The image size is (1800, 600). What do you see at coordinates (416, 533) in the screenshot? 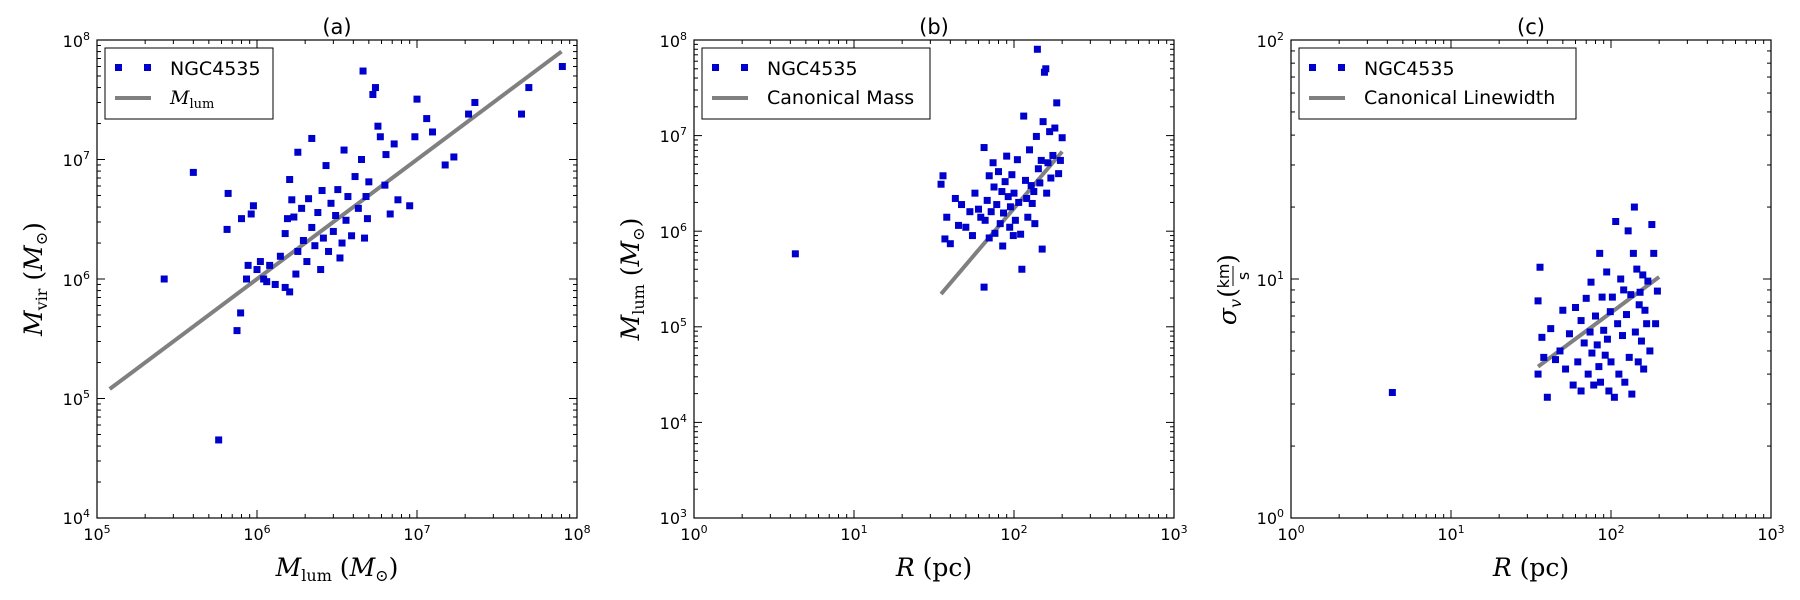
I see `panel-a-xtick-1e7: 107` at bounding box center [416, 533].